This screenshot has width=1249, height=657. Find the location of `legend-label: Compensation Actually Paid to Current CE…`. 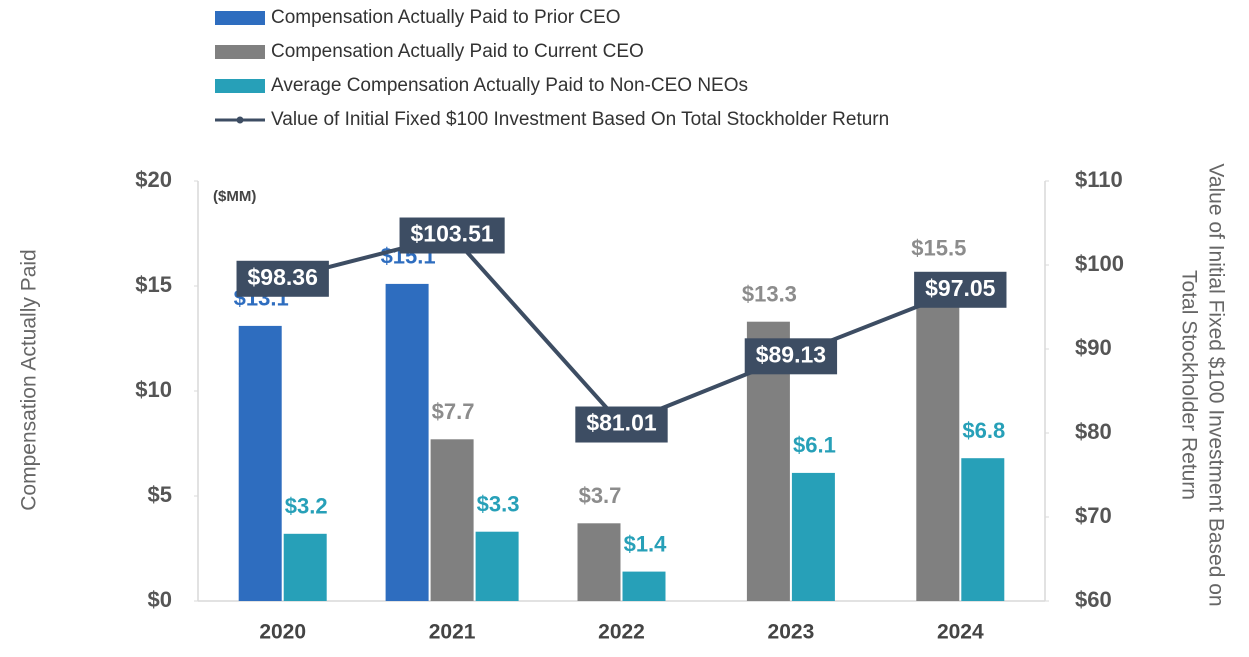

legend-label: Compensation Actually Paid to Current CE… is located at coordinates (457, 51).